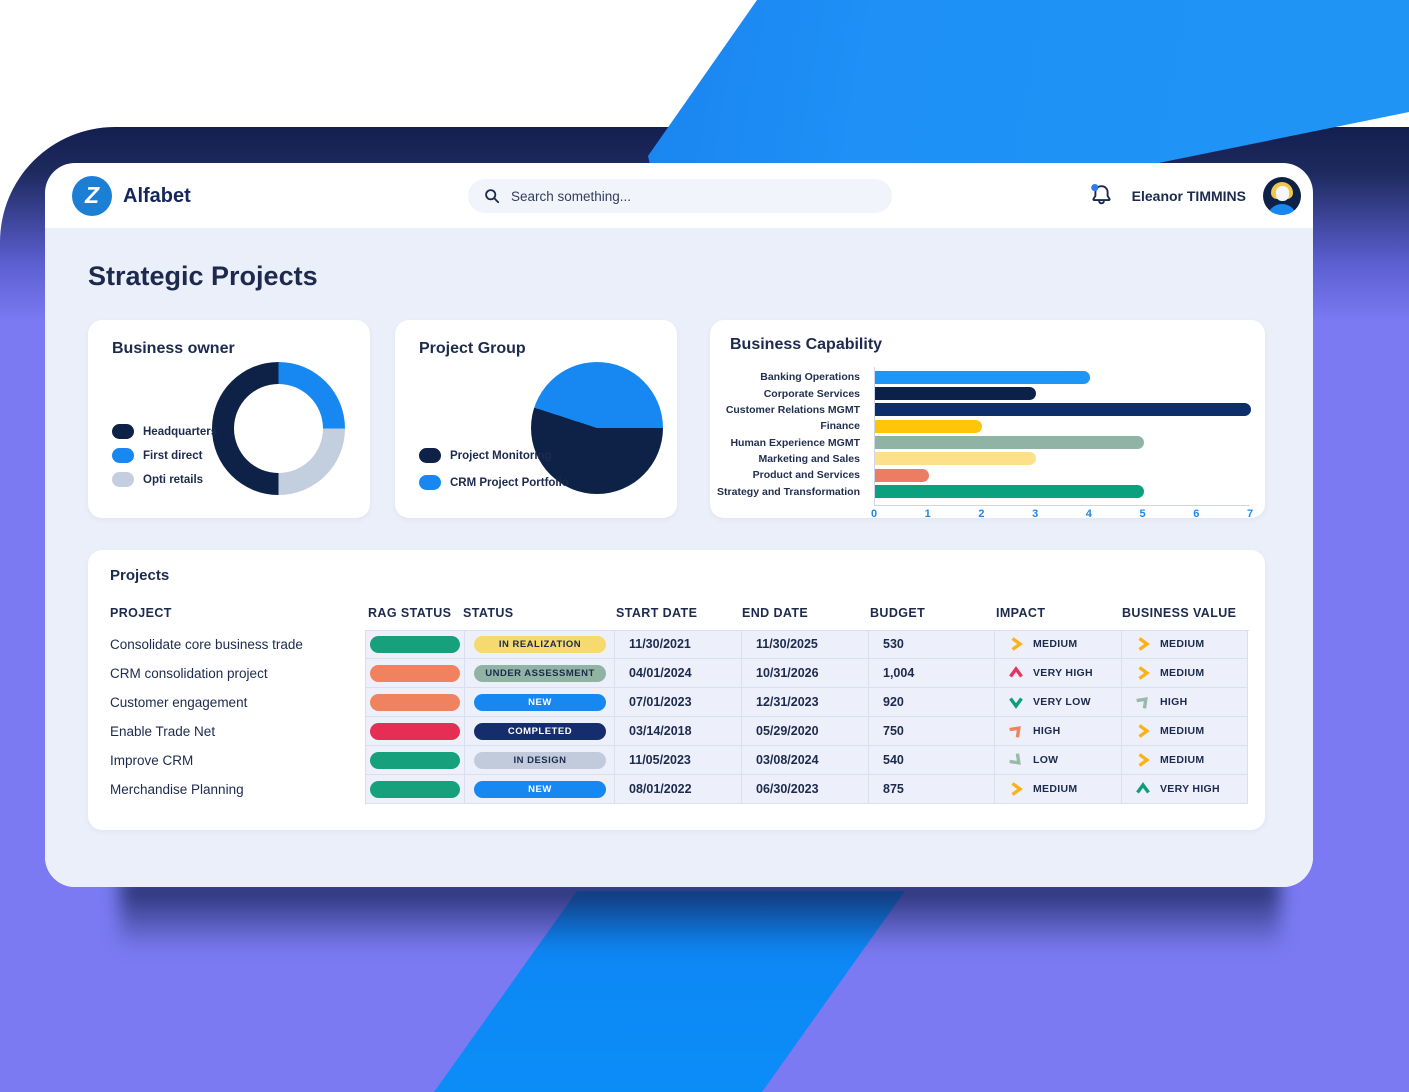 The width and height of the screenshot is (1409, 1092). What do you see at coordinates (932, 731) in the screenshot?
I see `budget-cell: 750` at bounding box center [932, 731].